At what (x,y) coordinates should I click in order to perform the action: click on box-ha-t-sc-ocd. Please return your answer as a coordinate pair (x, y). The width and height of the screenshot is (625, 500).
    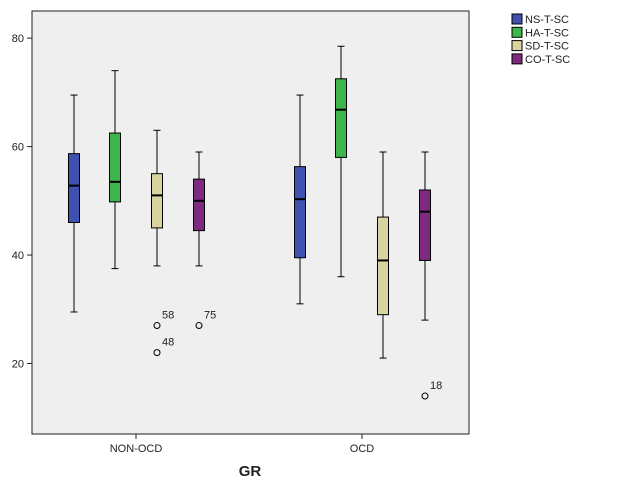
    Looking at the image, I should click on (341, 161).